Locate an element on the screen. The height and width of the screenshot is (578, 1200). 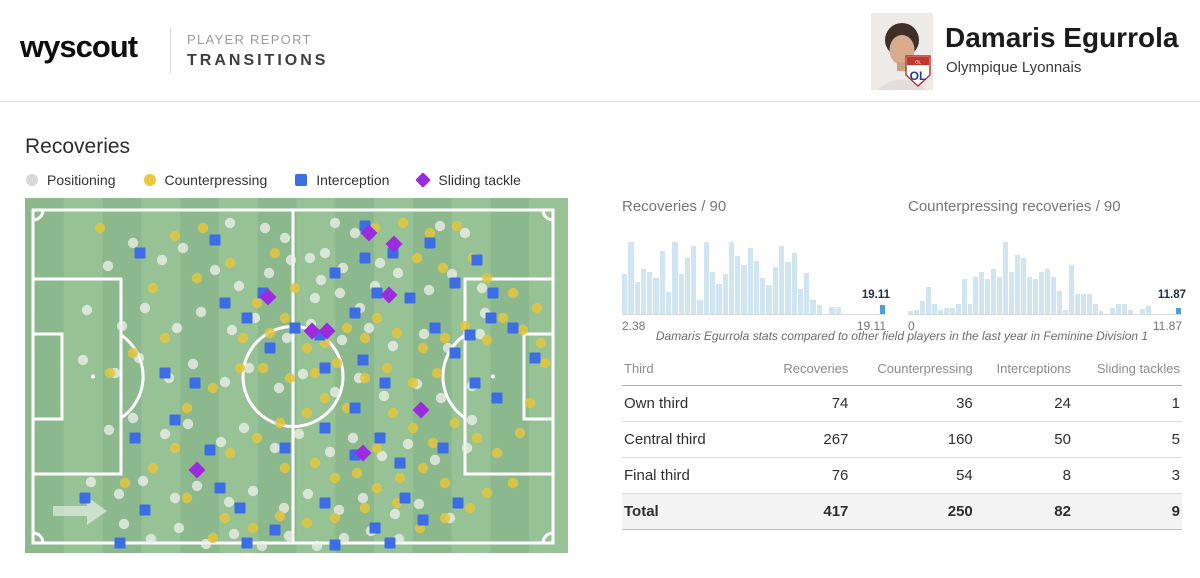
legend-label: Sliding tackle is located at coordinates (479, 180).